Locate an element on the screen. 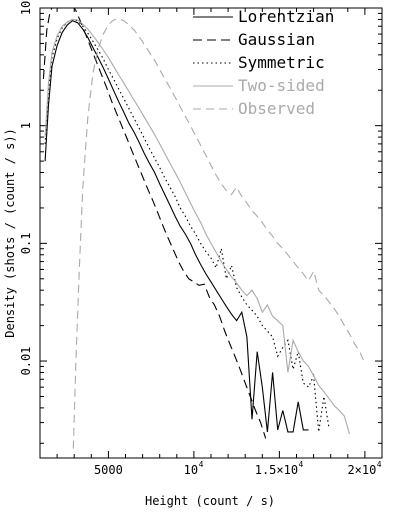 The image size is (400, 512). x-axis-label: Height (count / s) is located at coordinates (210, 501).